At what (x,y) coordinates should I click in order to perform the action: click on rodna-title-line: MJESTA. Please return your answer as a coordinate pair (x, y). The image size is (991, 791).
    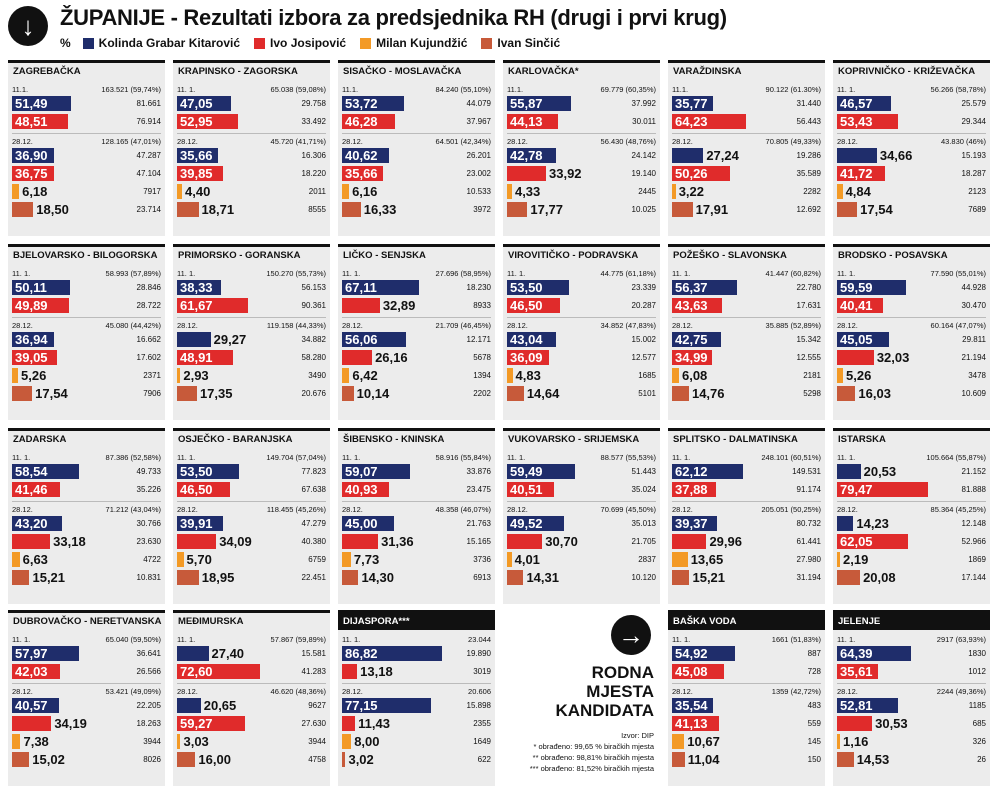
    Looking at the image, I should click on (620, 691).